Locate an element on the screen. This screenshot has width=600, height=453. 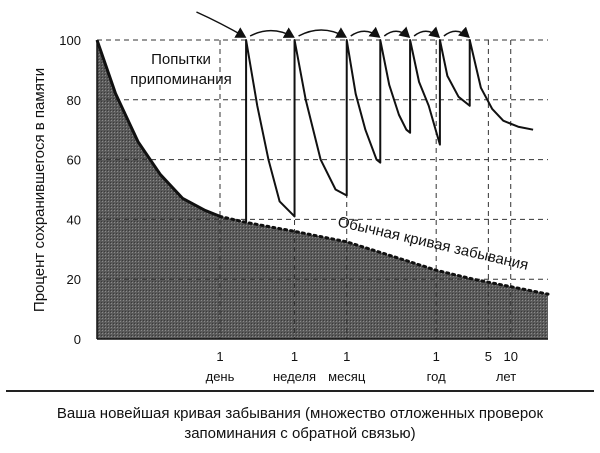
x-tick-number: 10 is located at coordinates (510, 356).